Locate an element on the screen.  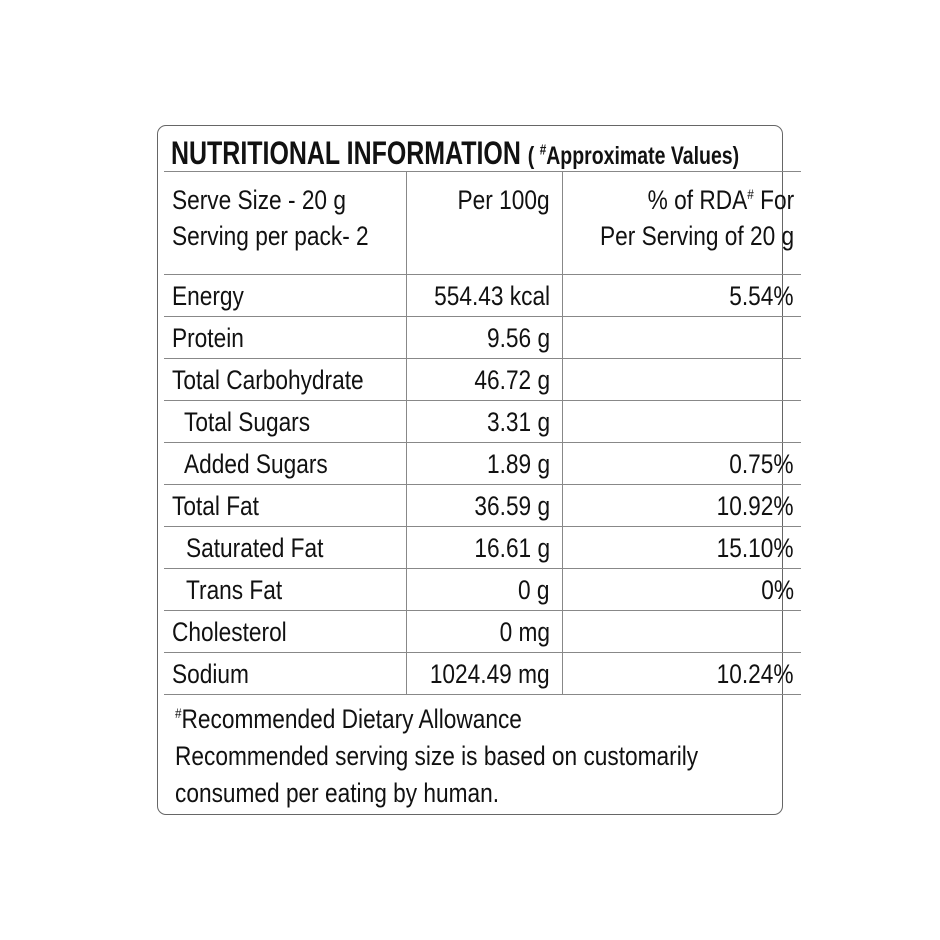
per-100g-value: 9.56 g is located at coordinates (484, 337).